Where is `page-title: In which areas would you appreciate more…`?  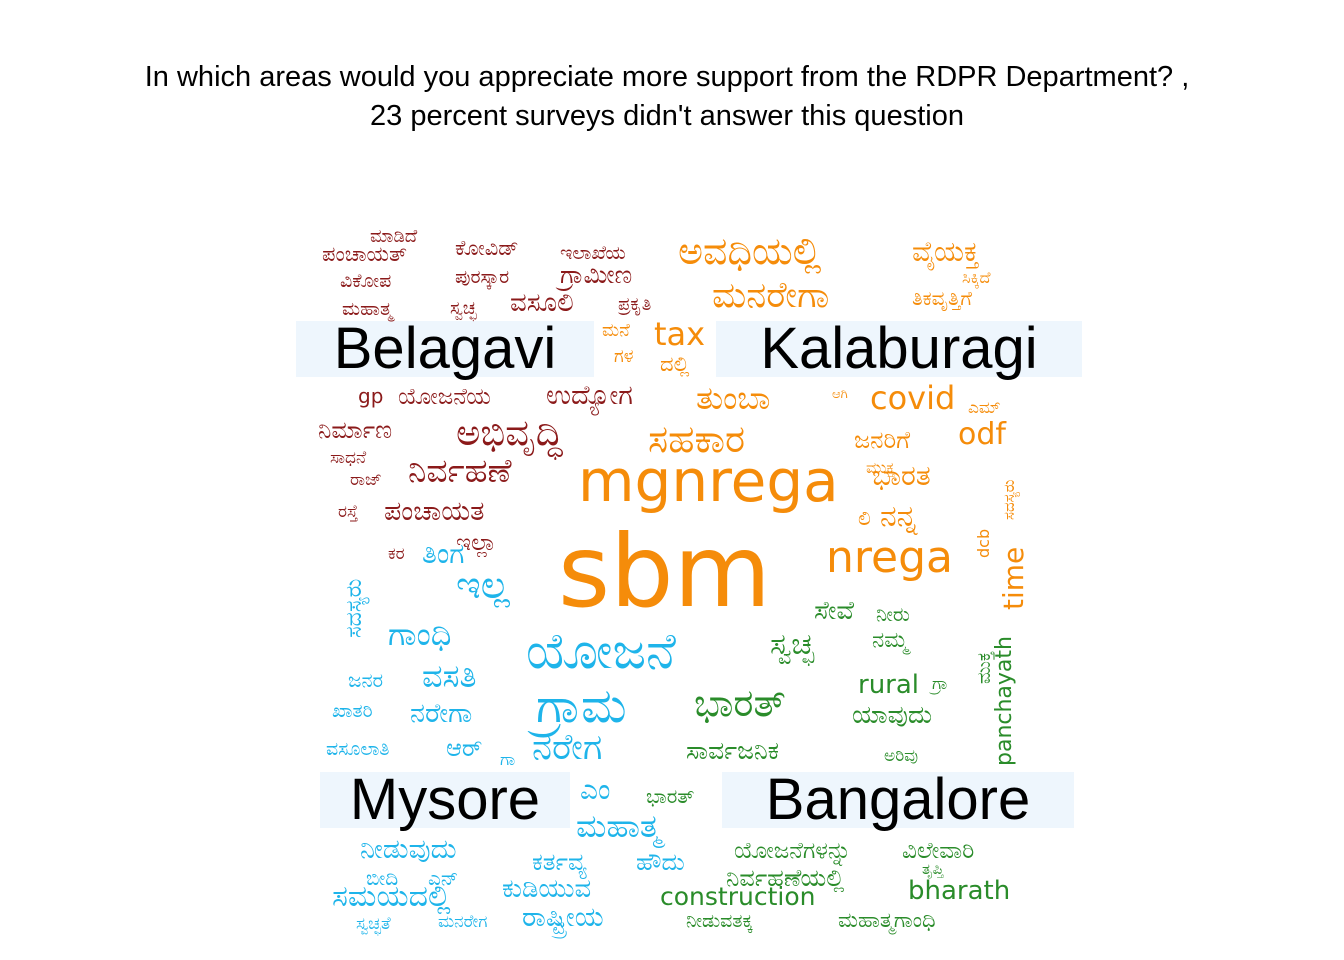 page-title: In which areas would you appreciate more… is located at coordinates (667, 97).